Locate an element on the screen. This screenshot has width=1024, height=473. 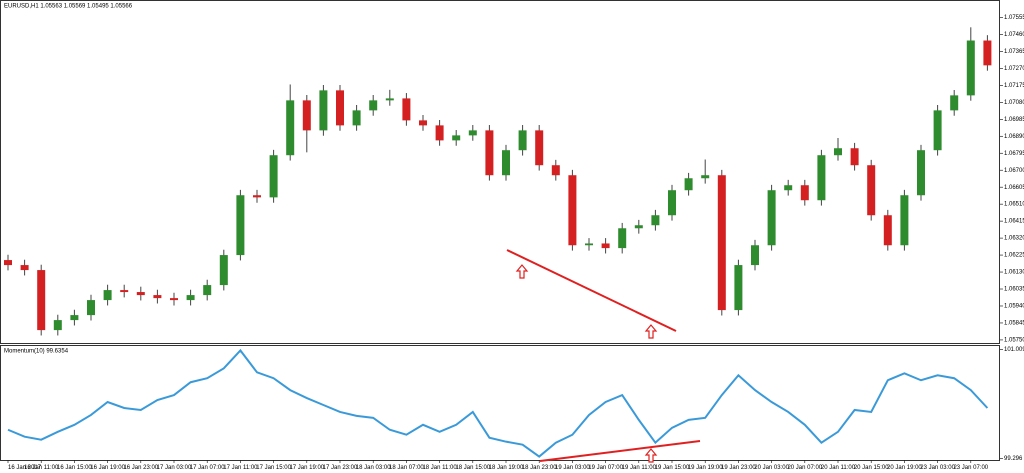
y-tick-label: 1.06605 is located at coordinates (1014, 188).